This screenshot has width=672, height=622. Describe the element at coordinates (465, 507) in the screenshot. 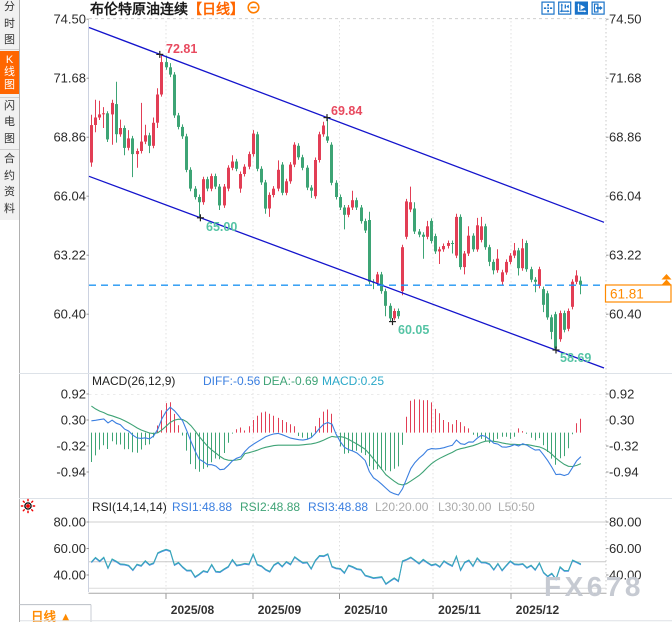

I see `svg-text: L30:30.00` at that location.